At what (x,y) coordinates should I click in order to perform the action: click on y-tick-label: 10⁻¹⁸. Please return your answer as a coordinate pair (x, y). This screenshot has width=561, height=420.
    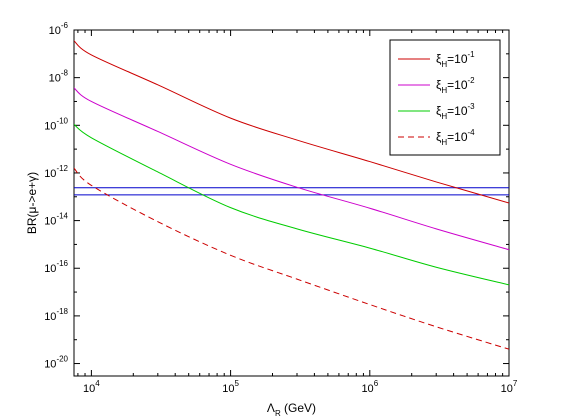
    Looking at the image, I should click on (56, 315).